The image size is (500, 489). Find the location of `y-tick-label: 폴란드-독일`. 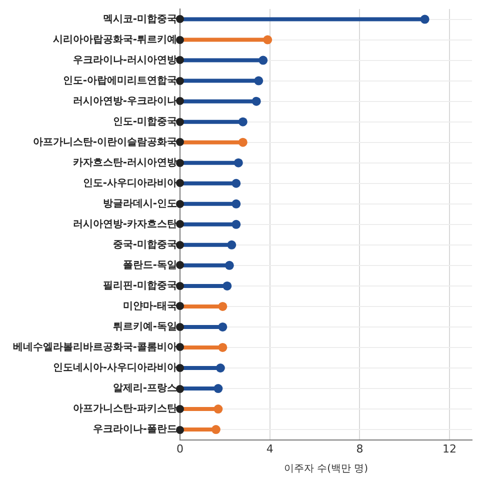

y-tick-label: 폴란드-독일 is located at coordinates (149, 266).